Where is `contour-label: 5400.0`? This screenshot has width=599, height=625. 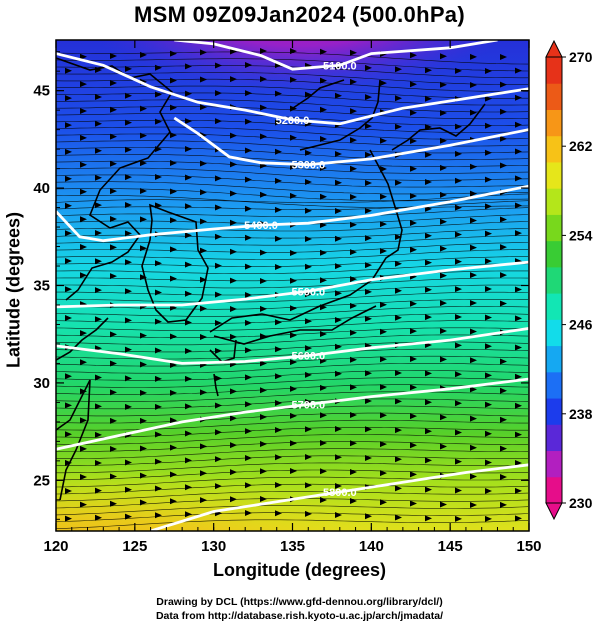
contour-label: 5400.0 is located at coordinates (261, 226).